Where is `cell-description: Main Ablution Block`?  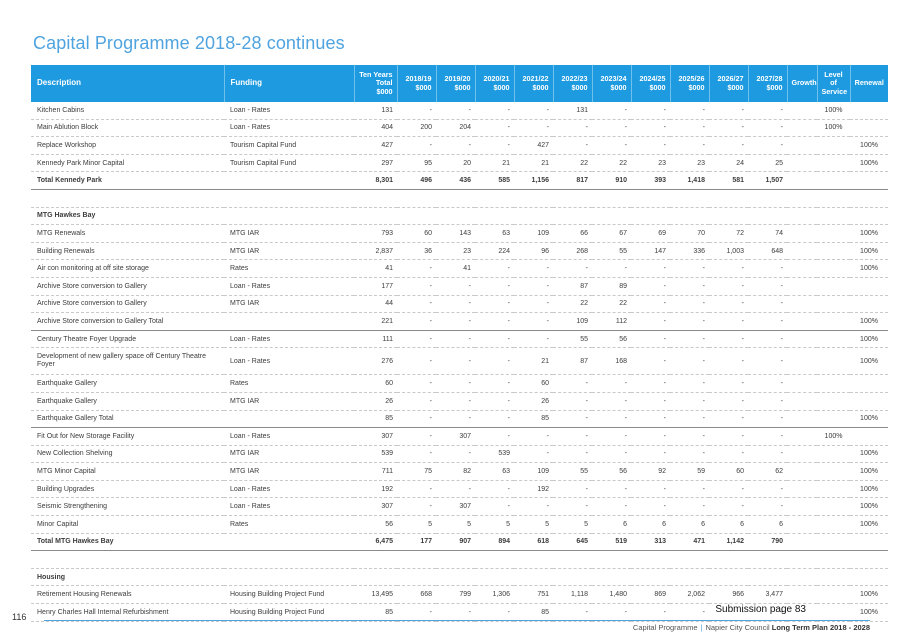 cell-description: Main Ablution Block is located at coordinates (127, 128).